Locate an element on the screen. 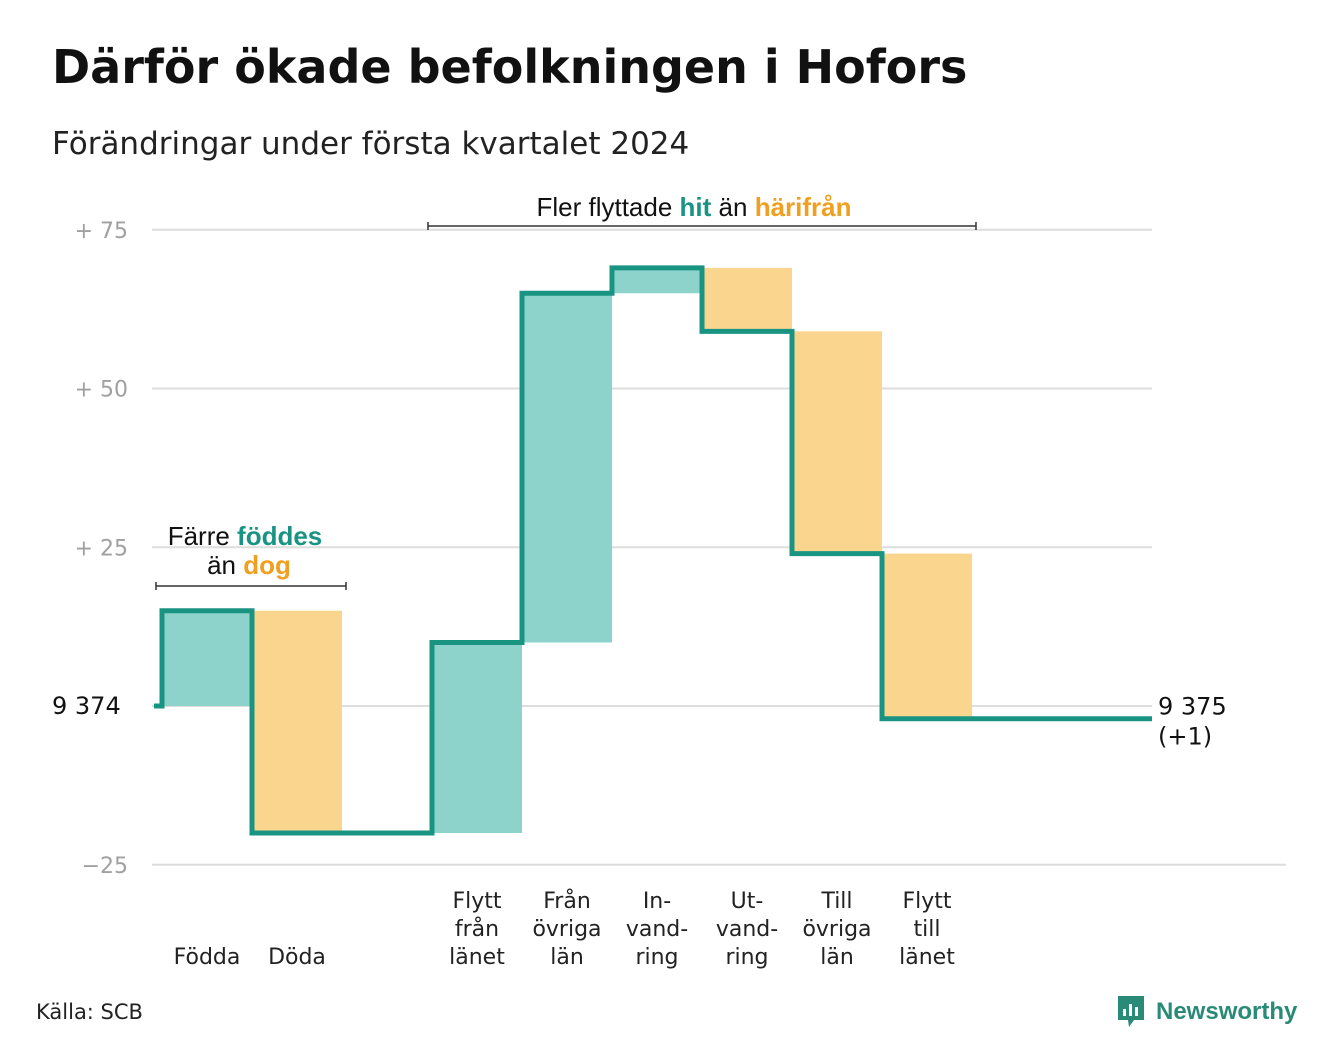 This screenshot has width=1340, height=1060. annotation-births-deaths-line2: än dog is located at coordinates (249, 565).